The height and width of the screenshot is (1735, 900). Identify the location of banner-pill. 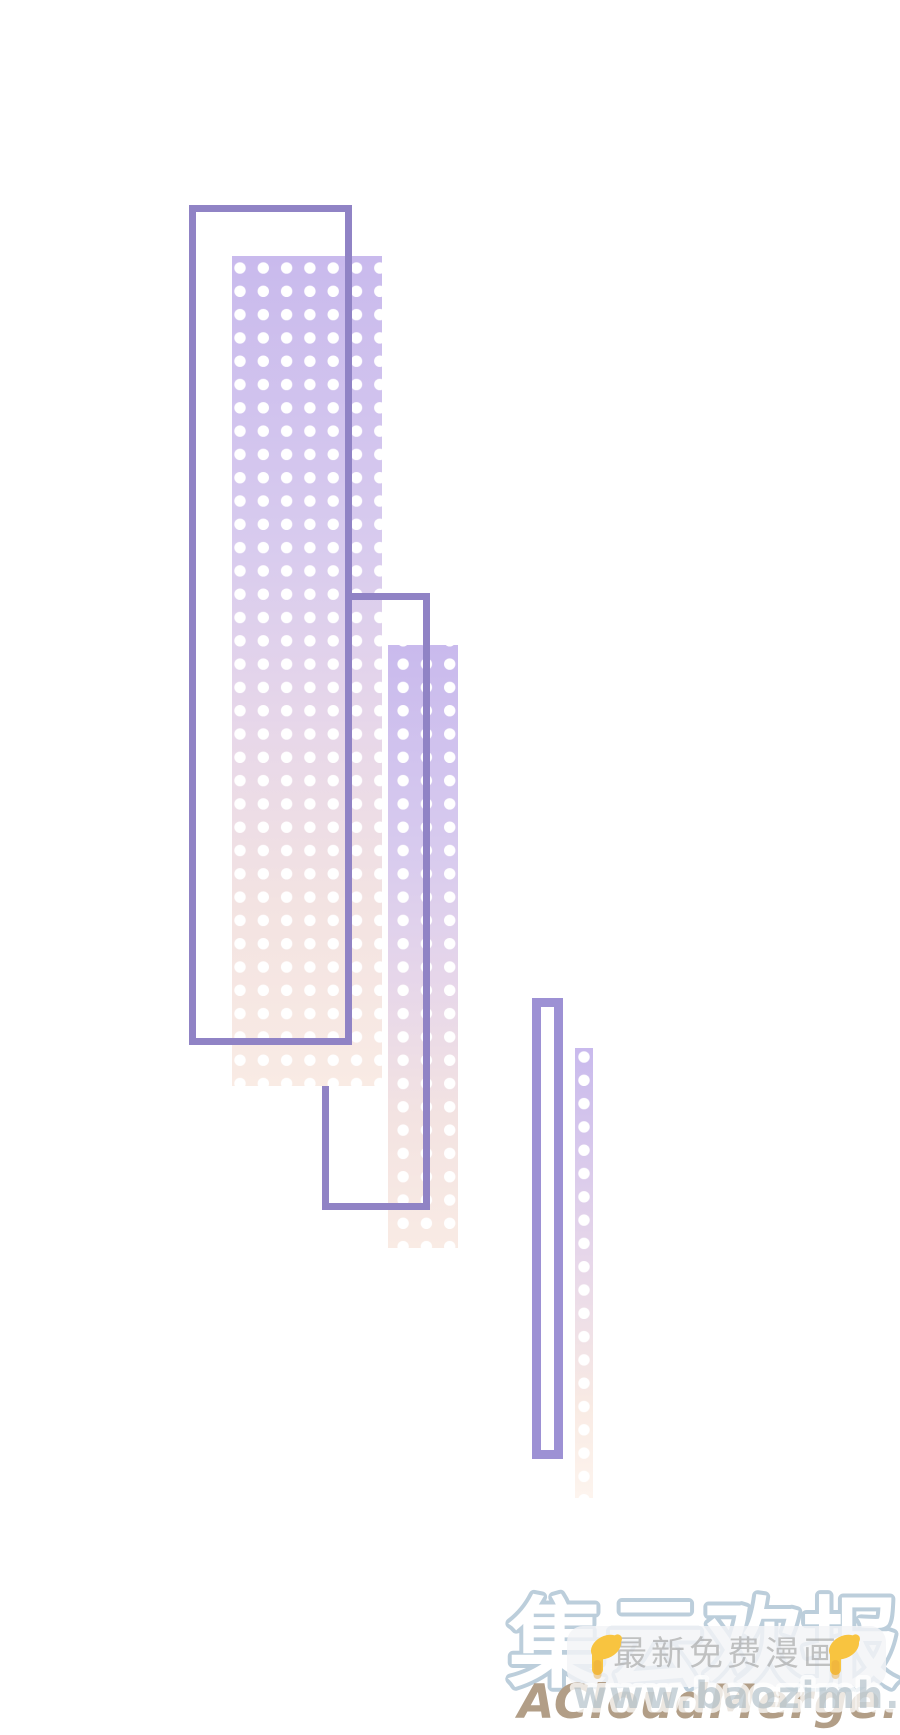
(726, 1656).